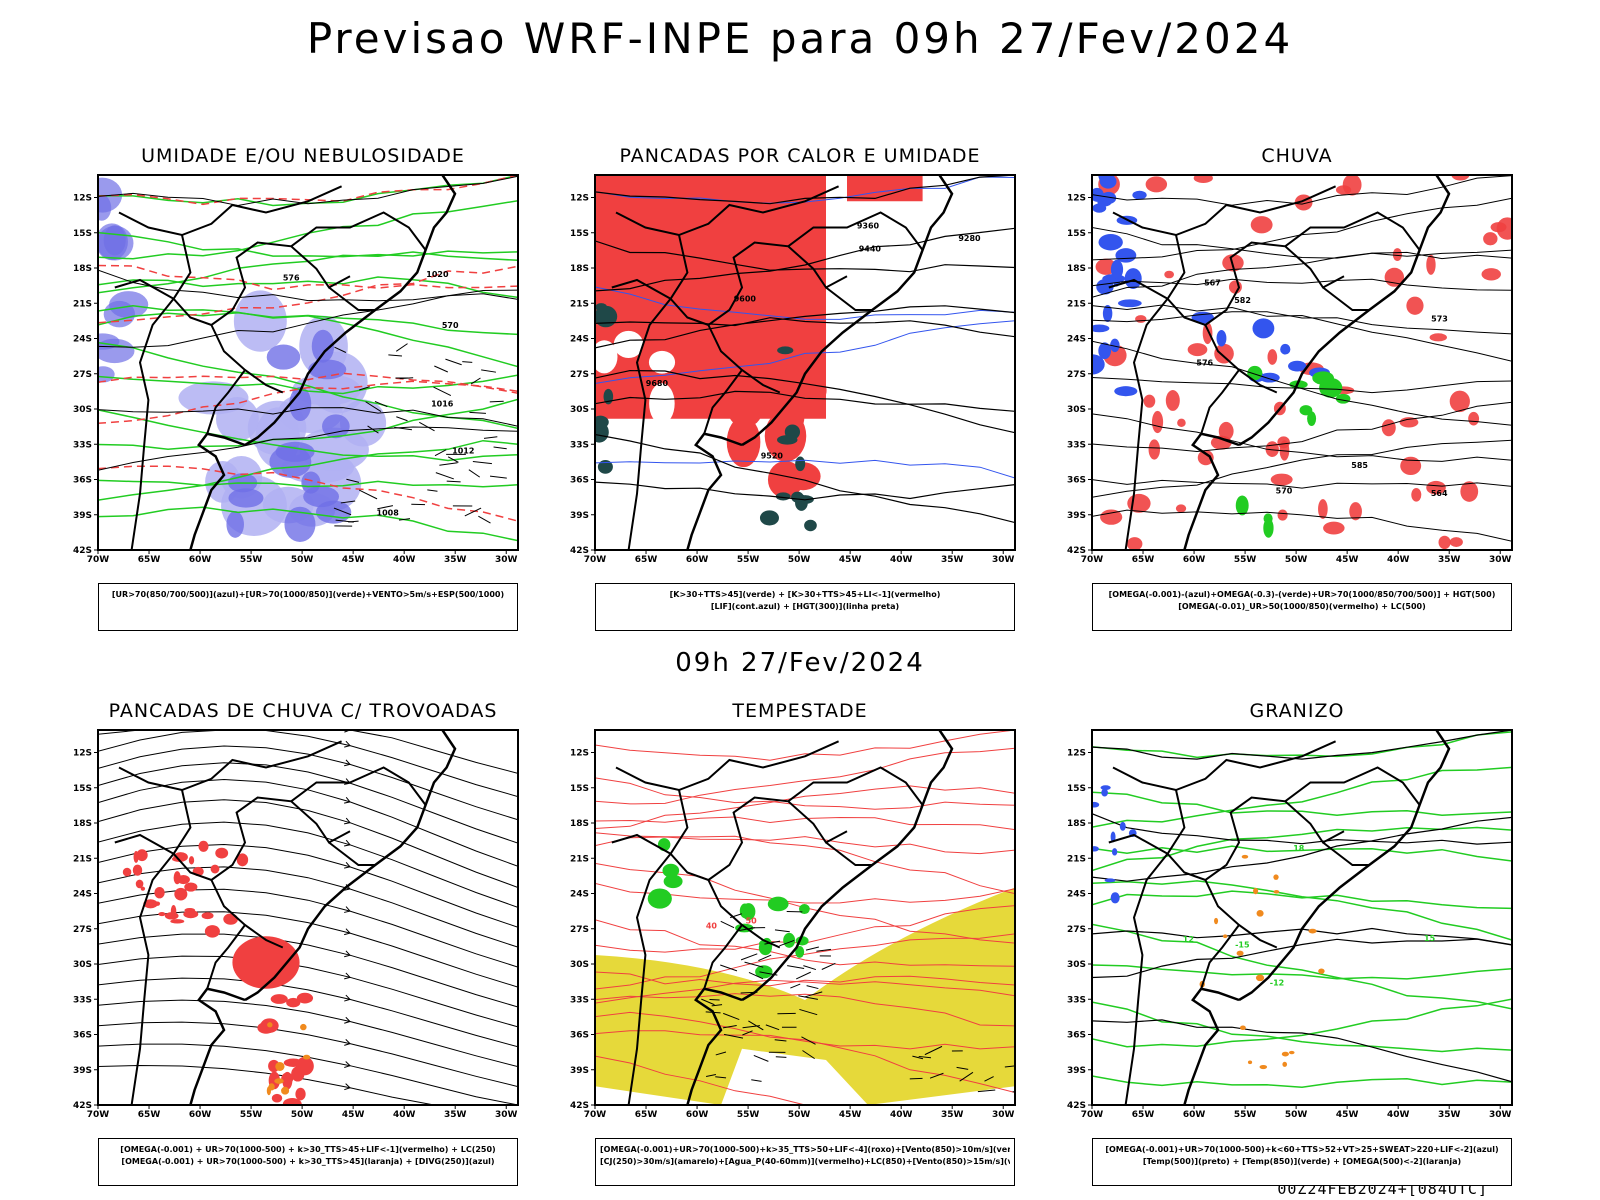 The height and width of the screenshot is (1200, 1600). What do you see at coordinates (1242, 945) in the screenshot?
I see `contour-label: -15` at bounding box center [1242, 945].